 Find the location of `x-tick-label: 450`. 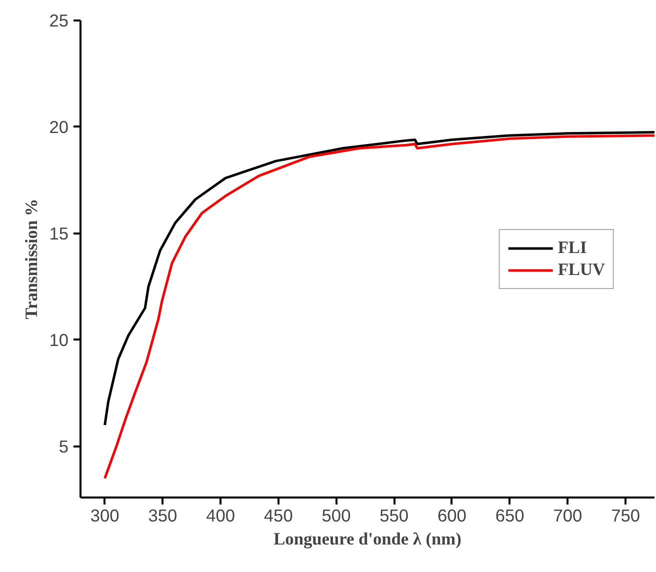

x-tick-label: 450 is located at coordinates (278, 516).